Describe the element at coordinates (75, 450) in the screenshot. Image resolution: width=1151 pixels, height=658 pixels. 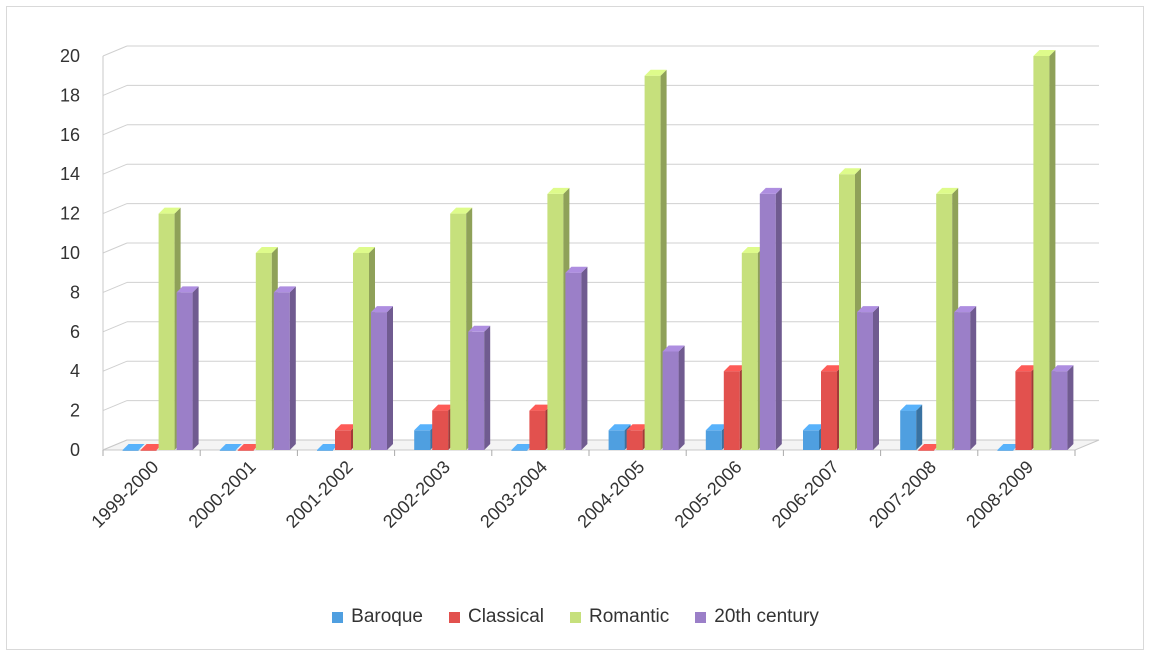
I see `y-tick-label: 0` at that location.